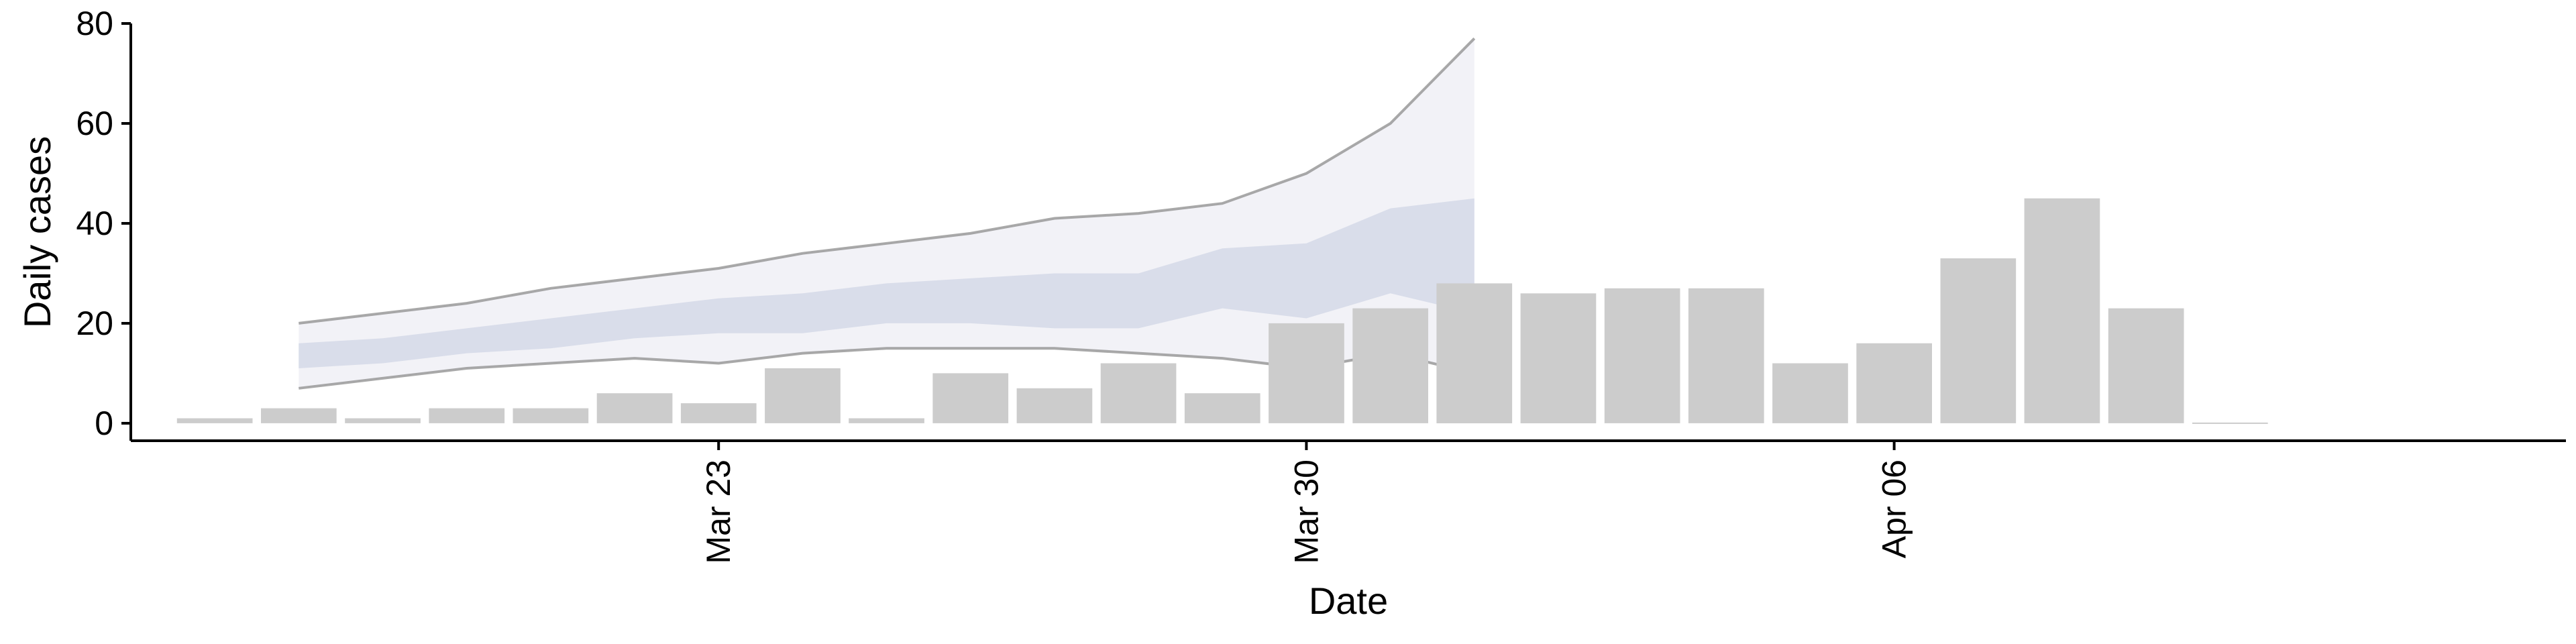 The image size is (2576, 644). Describe the element at coordinates (1894, 509) in the screenshot. I see `x-tick-label-2020-04-06: Apr 06` at that location.